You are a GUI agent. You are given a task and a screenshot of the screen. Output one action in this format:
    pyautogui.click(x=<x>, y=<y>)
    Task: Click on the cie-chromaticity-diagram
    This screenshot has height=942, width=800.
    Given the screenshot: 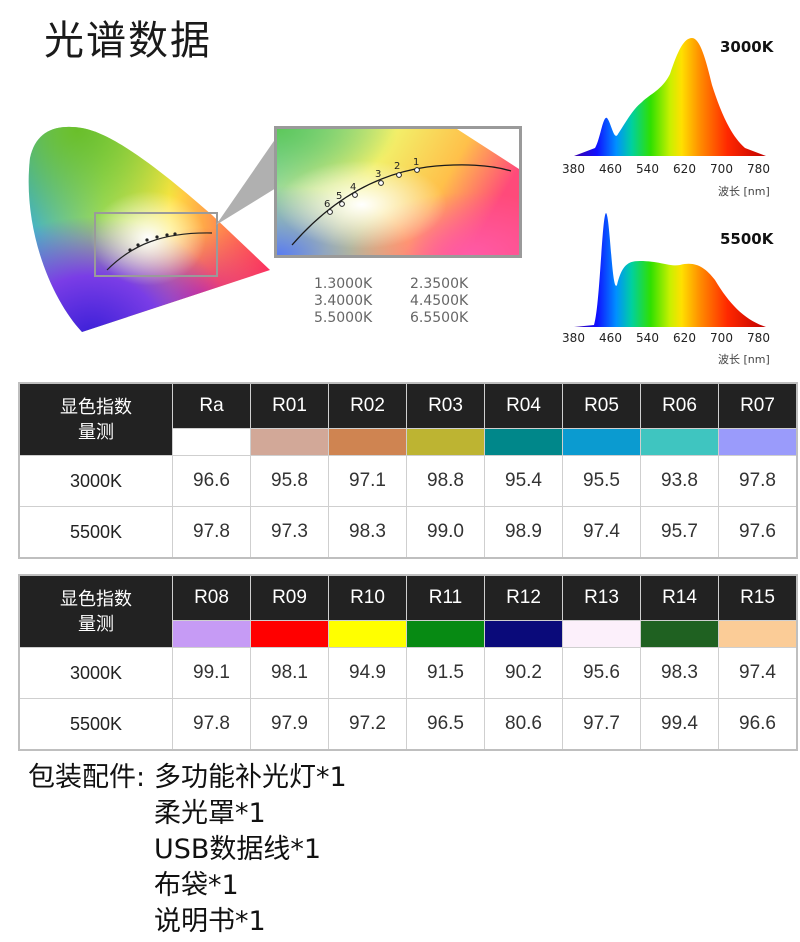 What is the action you would take?
    pyautogui.click(x=149, y=229)
    